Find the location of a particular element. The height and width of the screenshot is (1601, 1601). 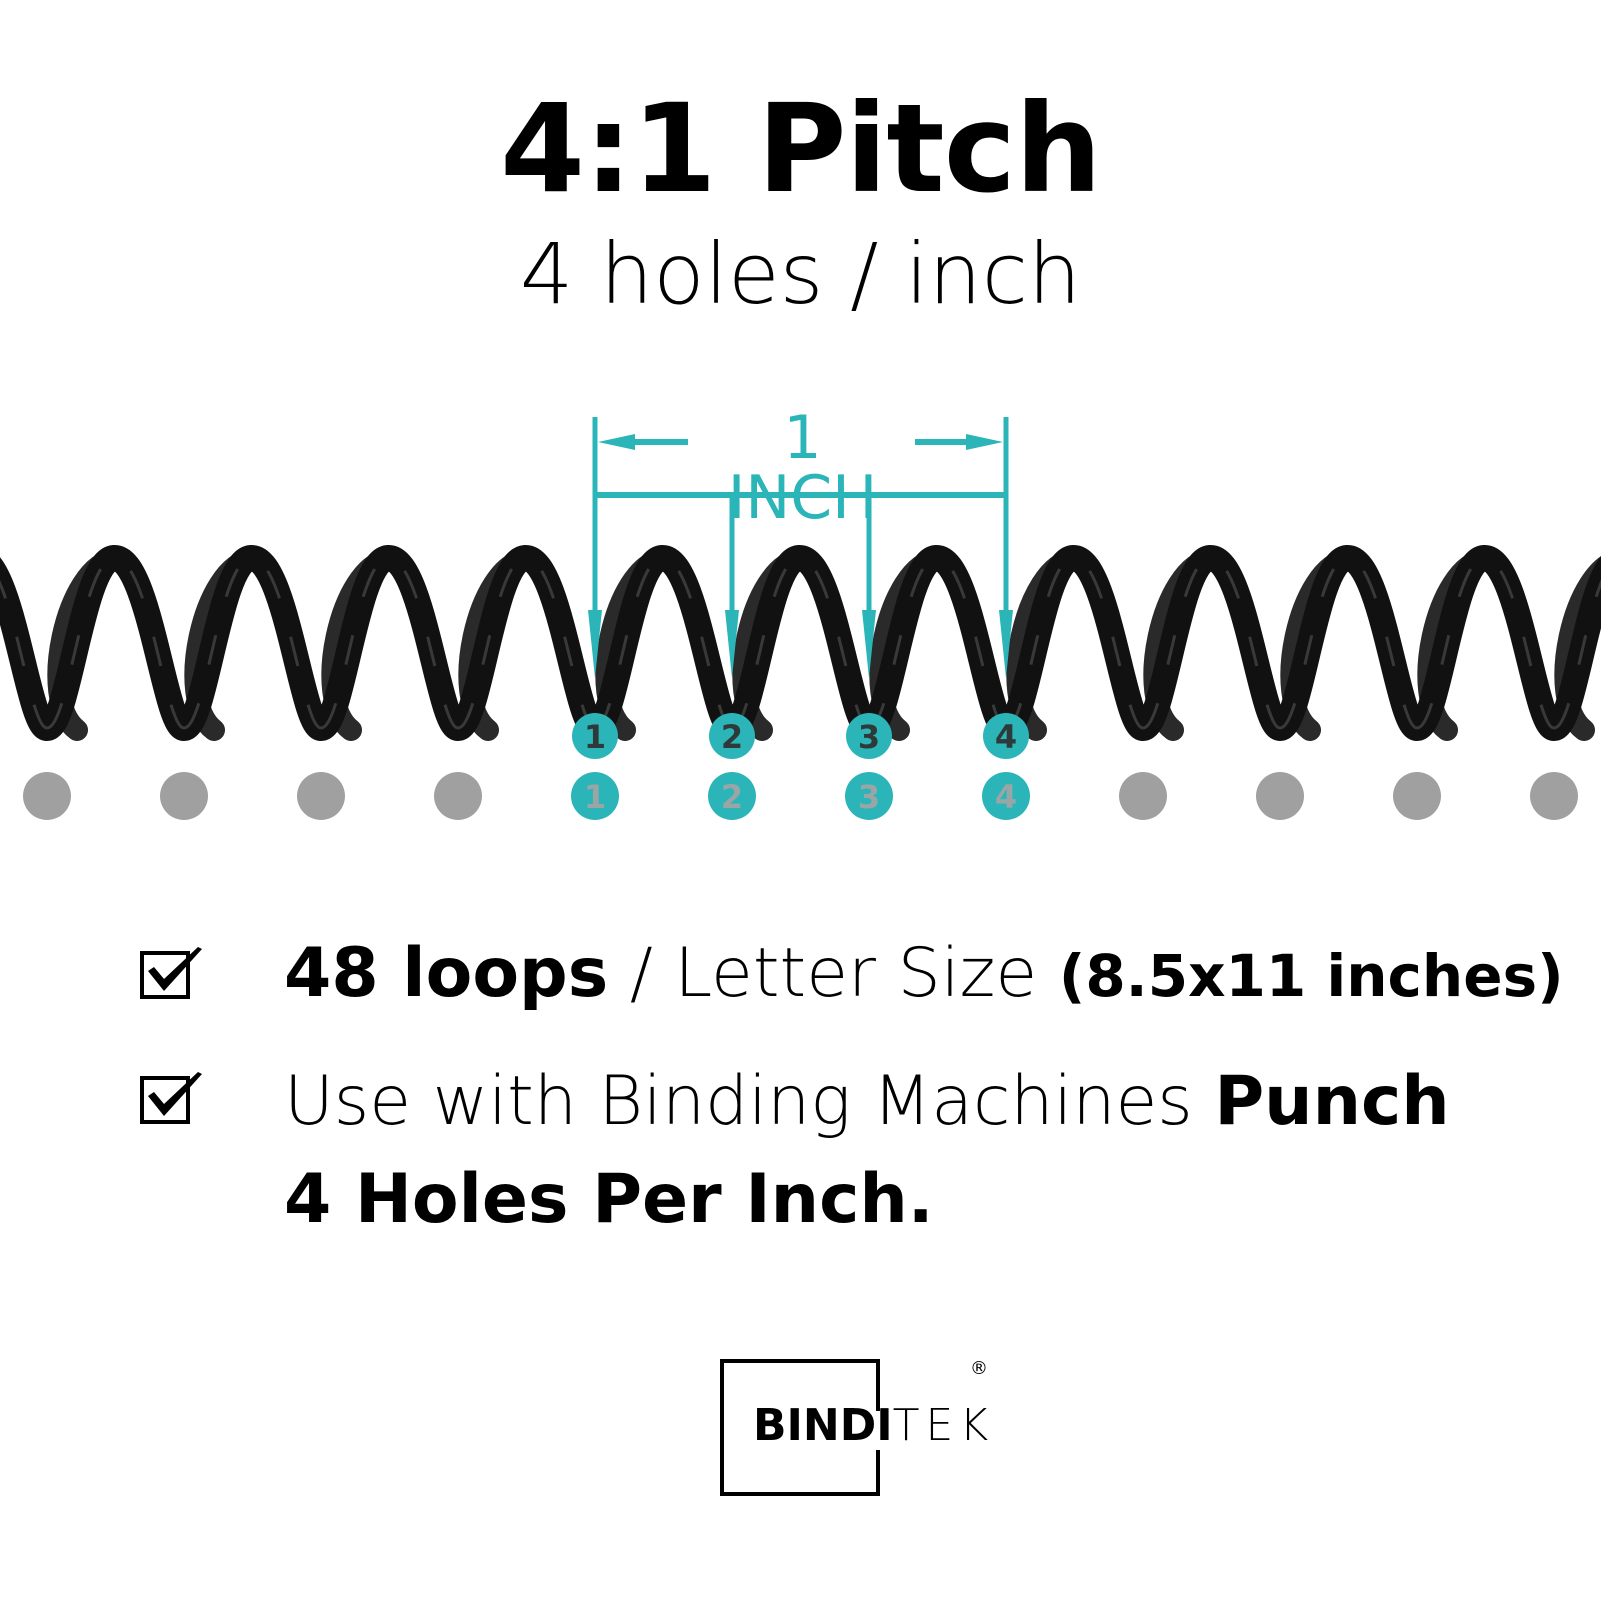

coil-loop-number: 4 is located at coordinates (1006, 737).